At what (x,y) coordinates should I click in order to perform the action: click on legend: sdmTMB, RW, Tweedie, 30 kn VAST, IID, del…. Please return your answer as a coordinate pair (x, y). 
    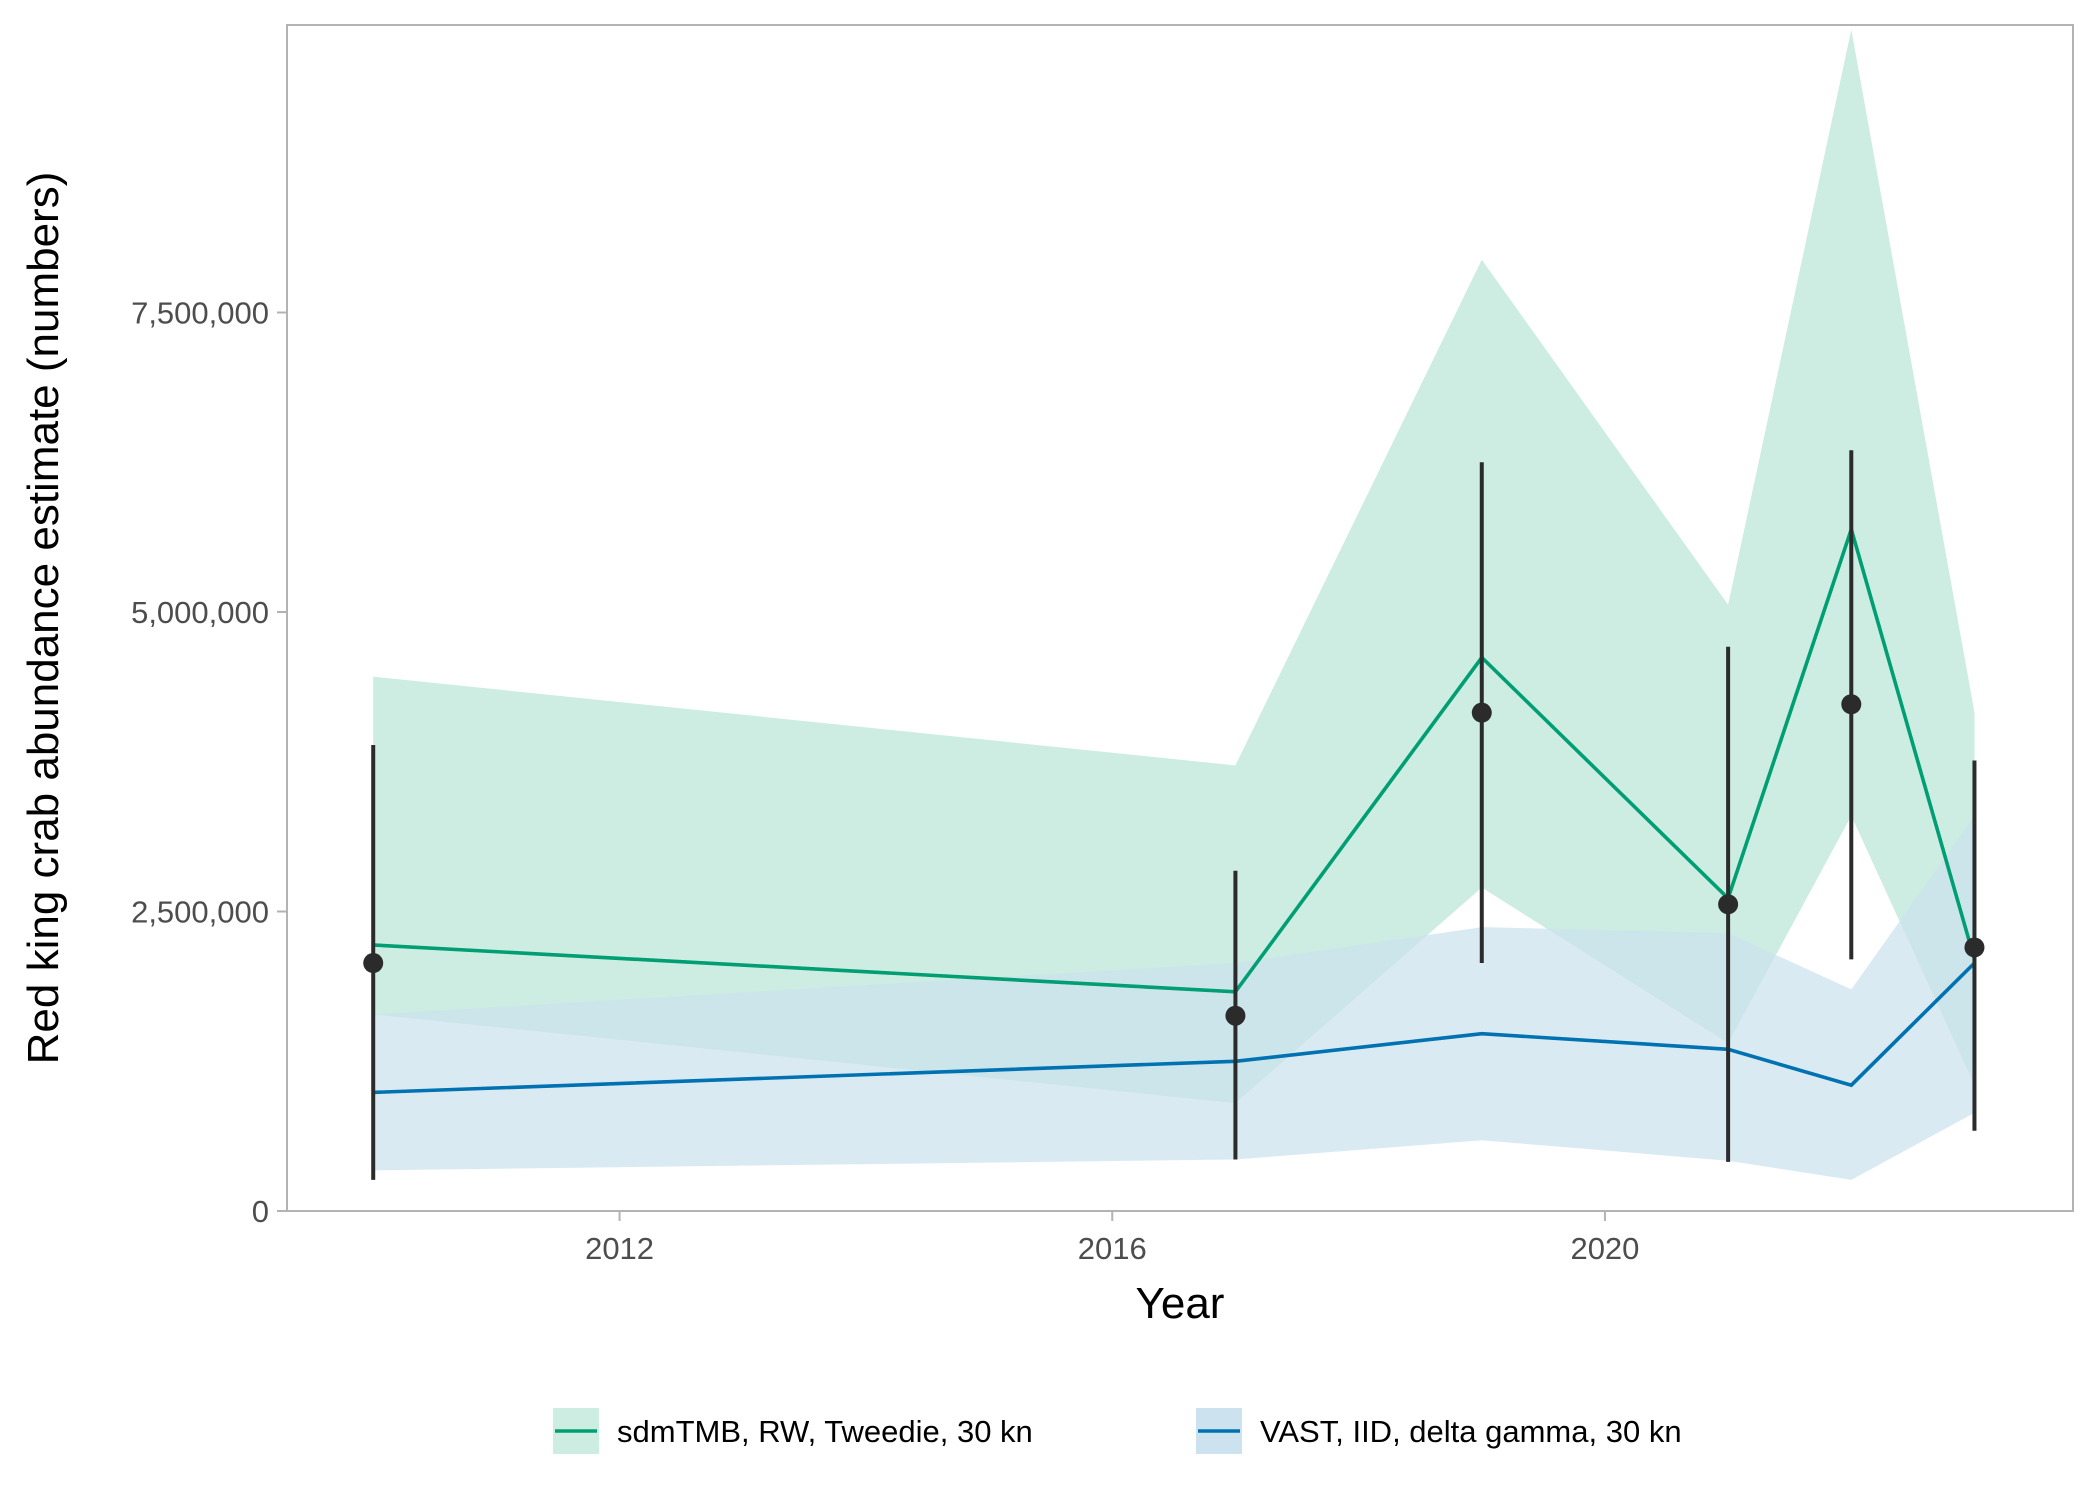
    Looking at the image, I should click on (1117, 1431).